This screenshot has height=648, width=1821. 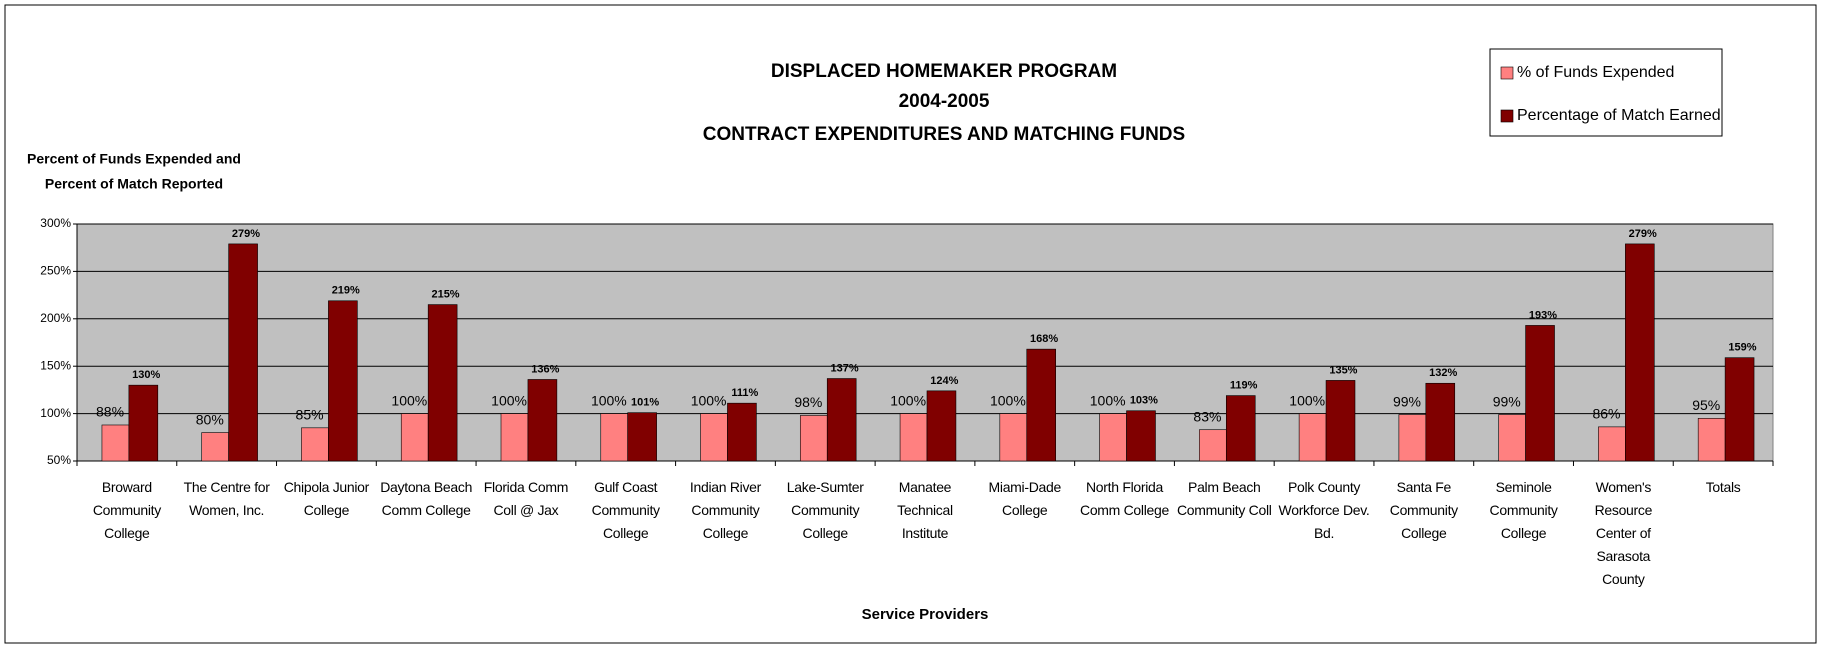 What do you see at coordinates (134, 184) in the screenshot?
I see `y-axis-label: Percent of Match Reported` at bounding box center [134, 184].